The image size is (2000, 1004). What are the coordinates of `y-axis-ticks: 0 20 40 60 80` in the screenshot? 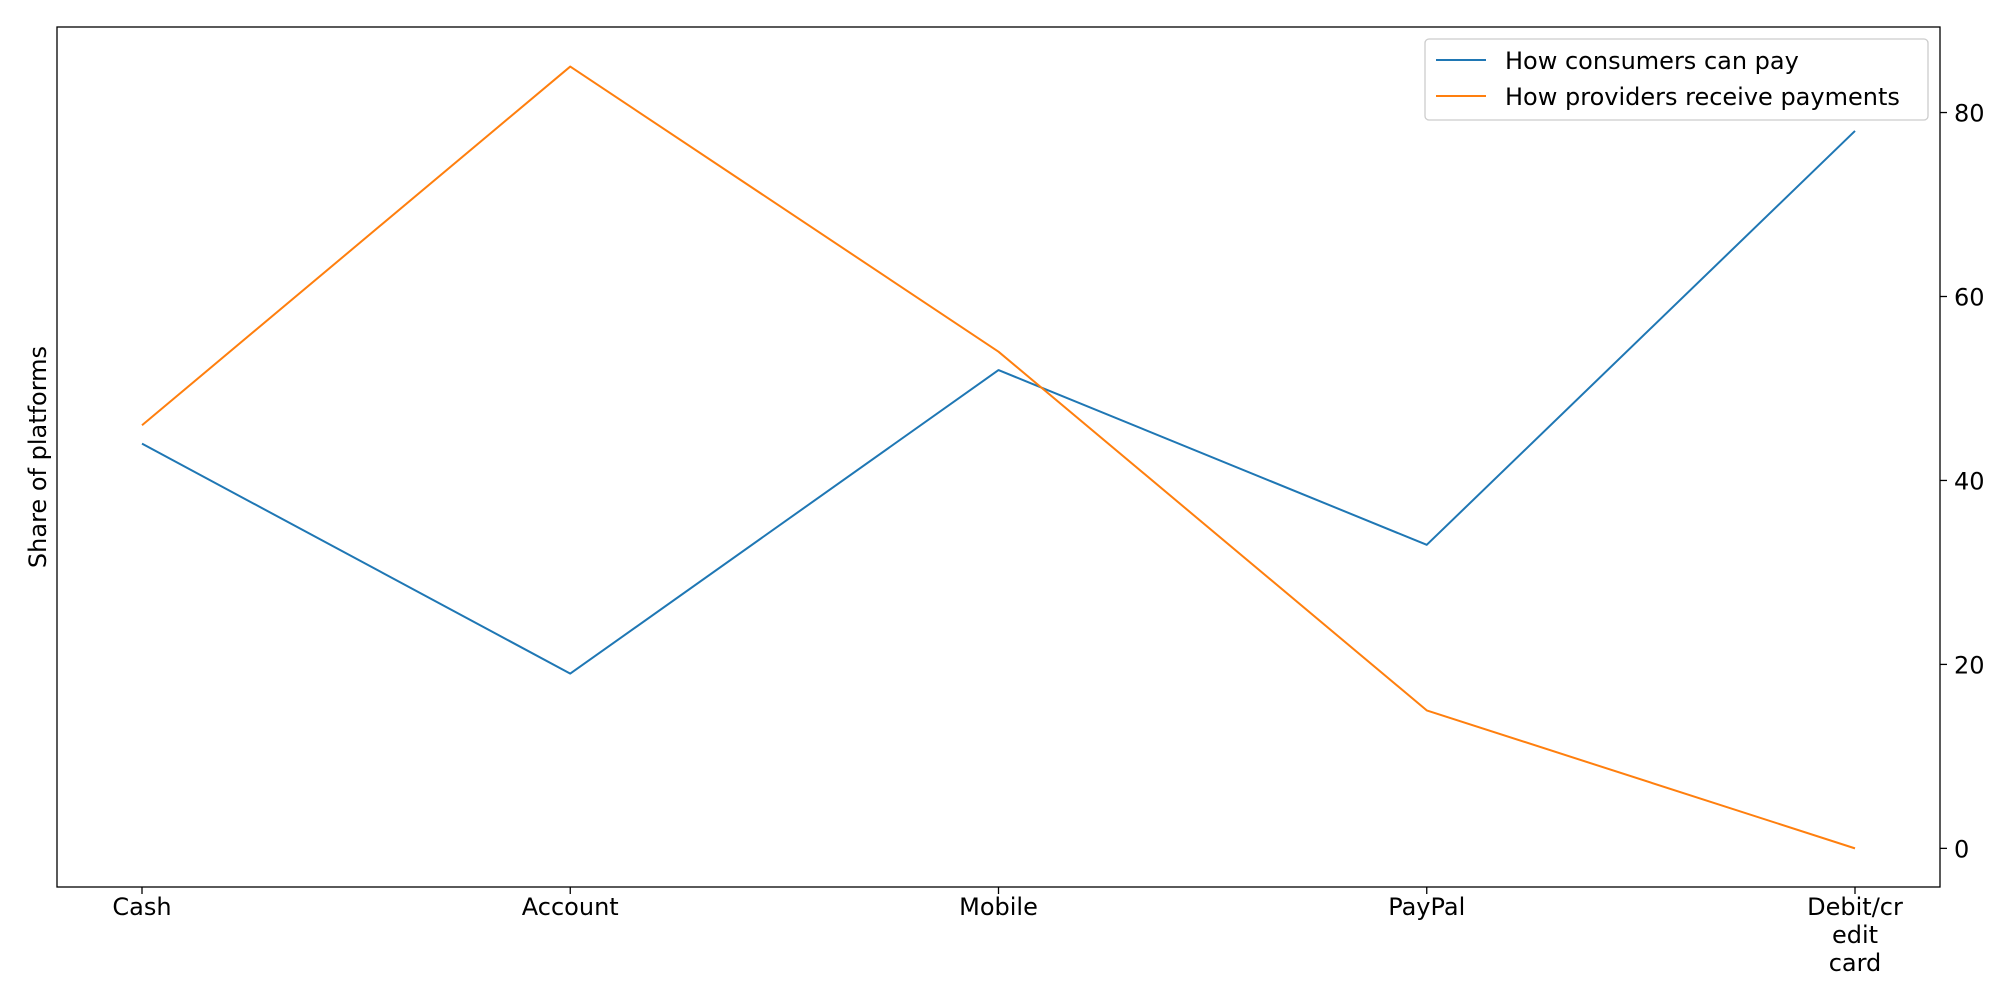 It's located at (1962, 481).